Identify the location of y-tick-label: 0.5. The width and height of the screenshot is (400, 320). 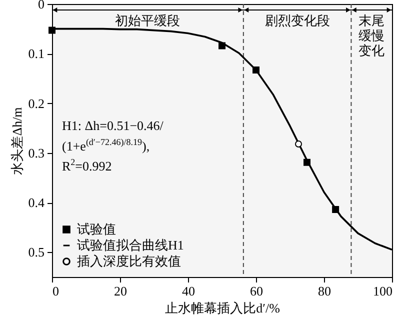
(36, 252).